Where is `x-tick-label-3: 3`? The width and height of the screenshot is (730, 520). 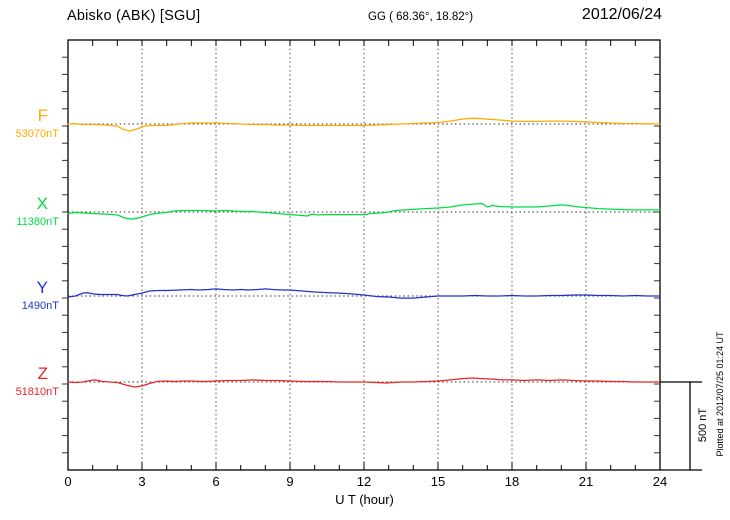 x-tick-label-3: 3 is located at coordinates (142, 481).